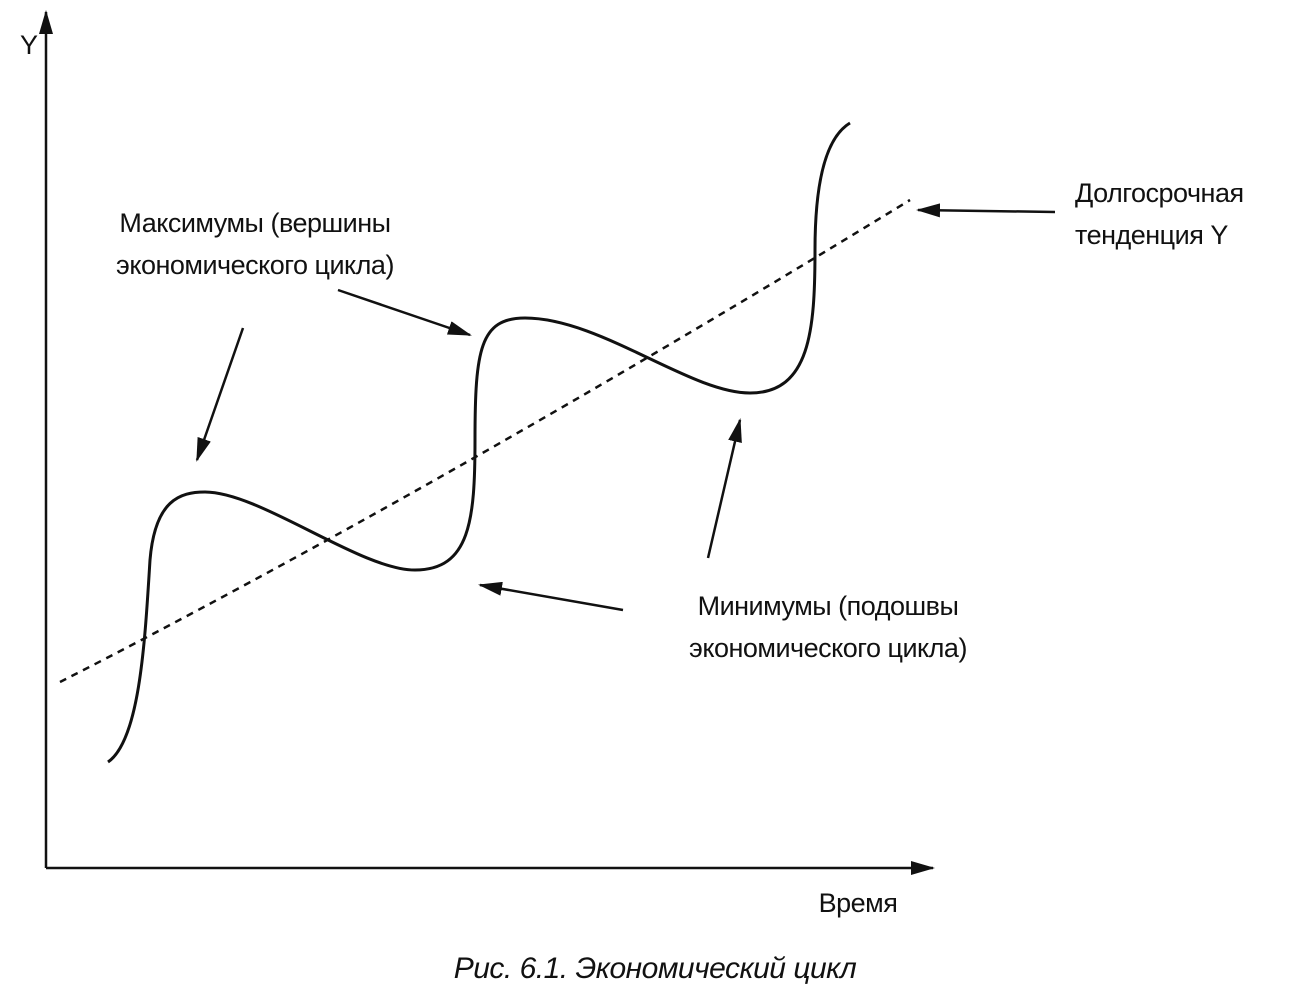 This screenshot has width=1313, height=1000. I want to click on minima-label: экономического цикла), so click(828, 648).